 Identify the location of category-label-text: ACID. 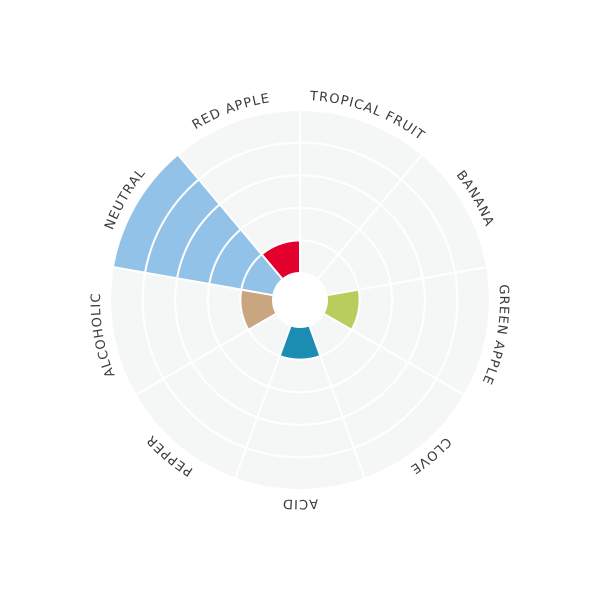
(300, 503).